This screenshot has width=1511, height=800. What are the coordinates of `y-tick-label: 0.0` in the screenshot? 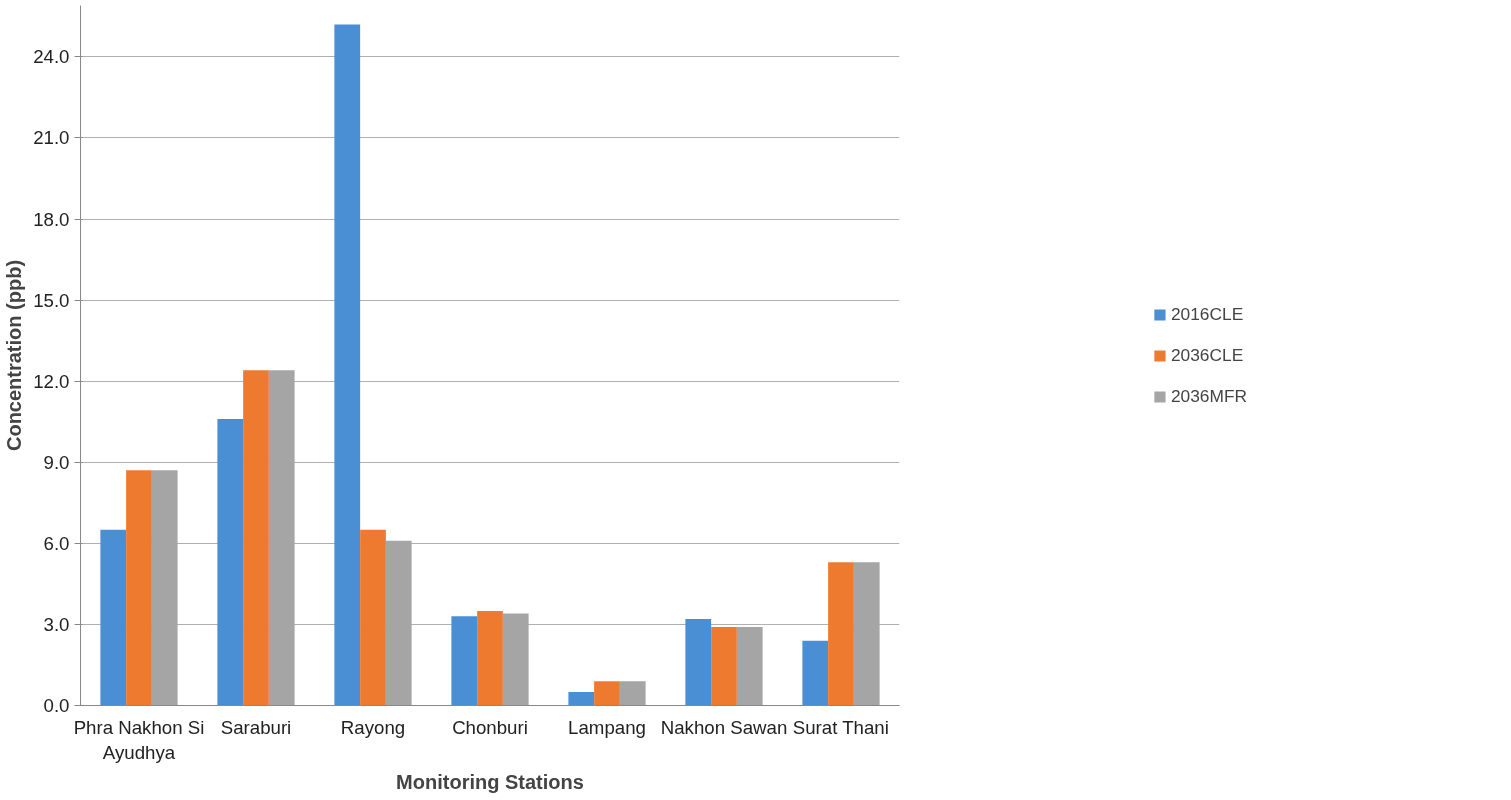 It's located at (56, 705).